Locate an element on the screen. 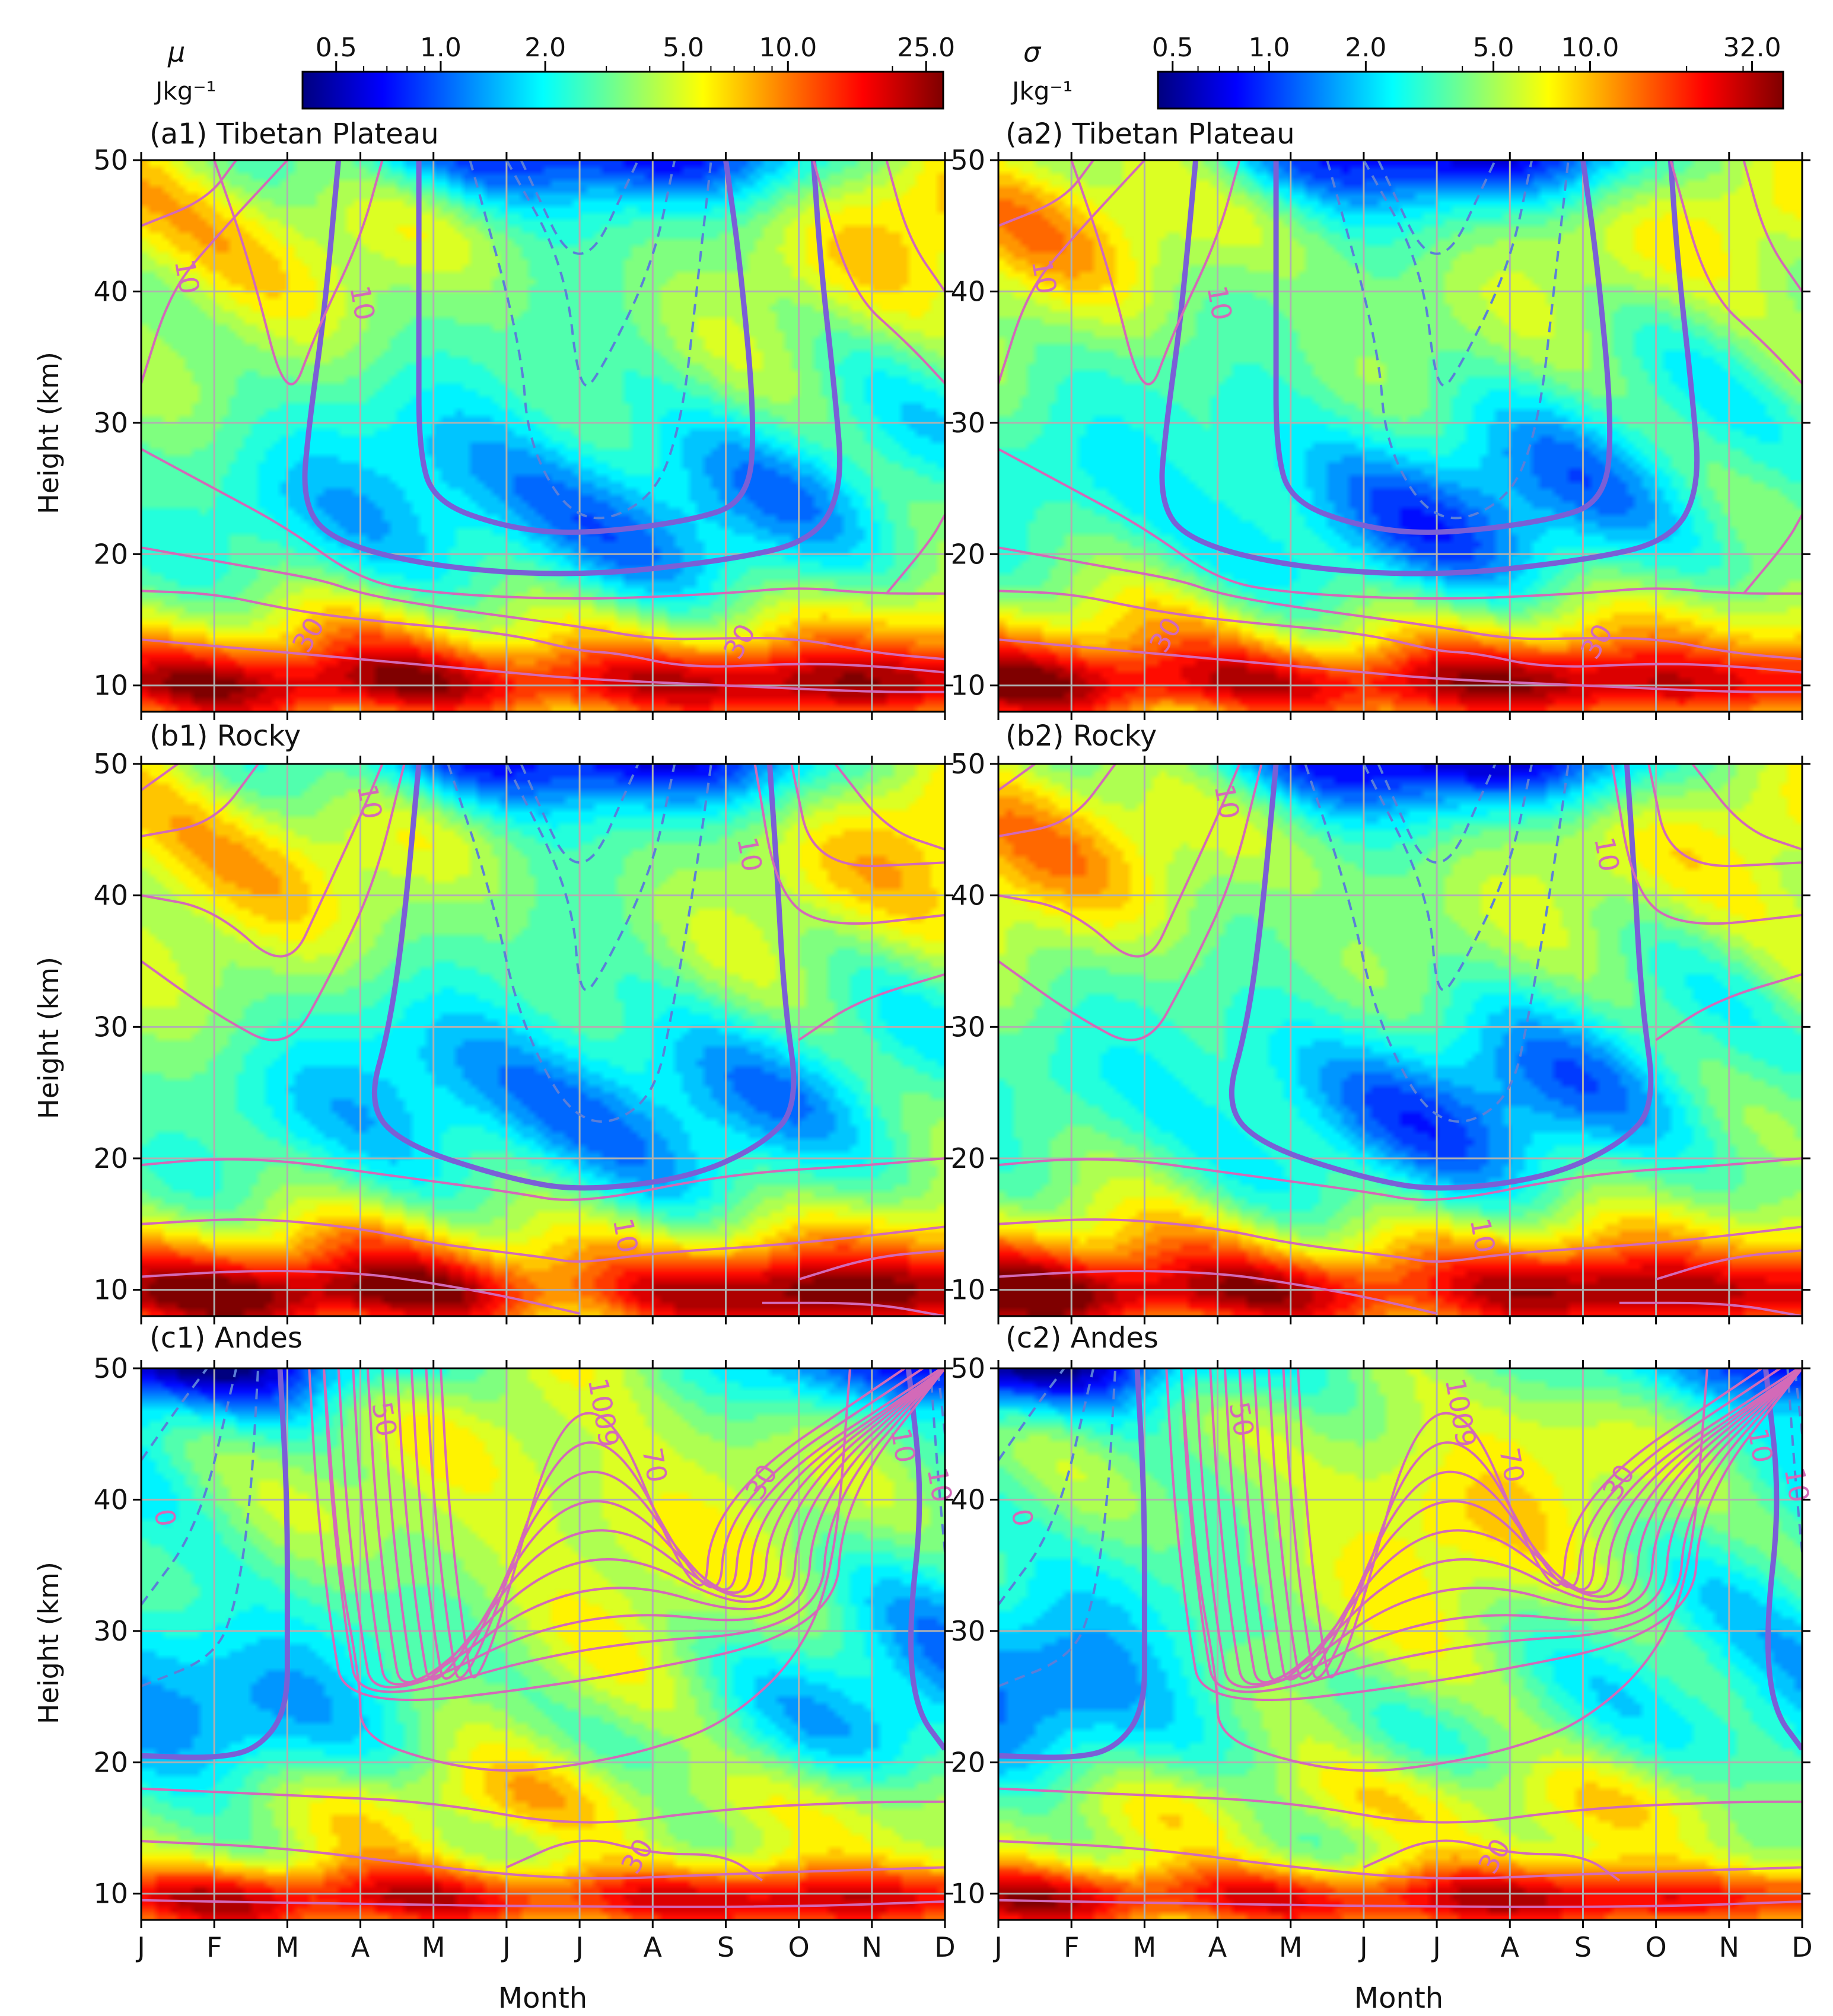 This screenshot has width=1833, height=2016. panel-frame is located at coordinates (1400, 1040).